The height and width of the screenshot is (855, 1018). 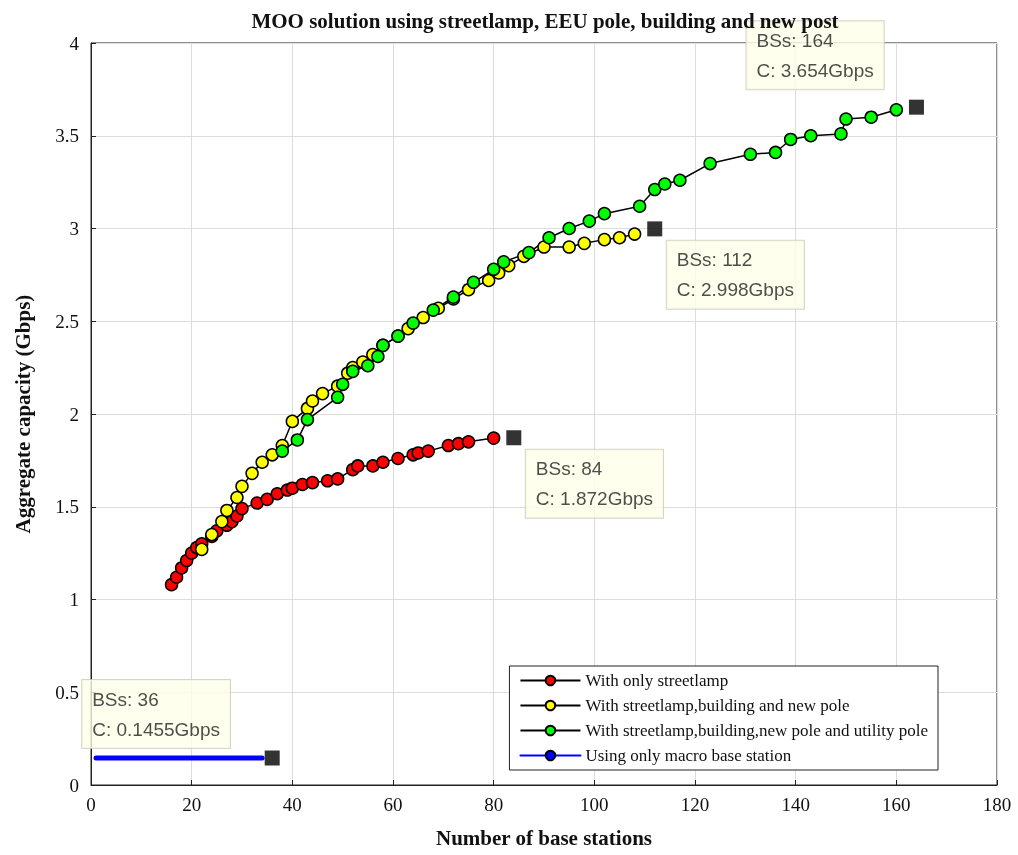 What do you see at coordinates (544, 837) in the screenshot?
I see `x-axis-title: Number of base stations` at bounding box center [544, 837].